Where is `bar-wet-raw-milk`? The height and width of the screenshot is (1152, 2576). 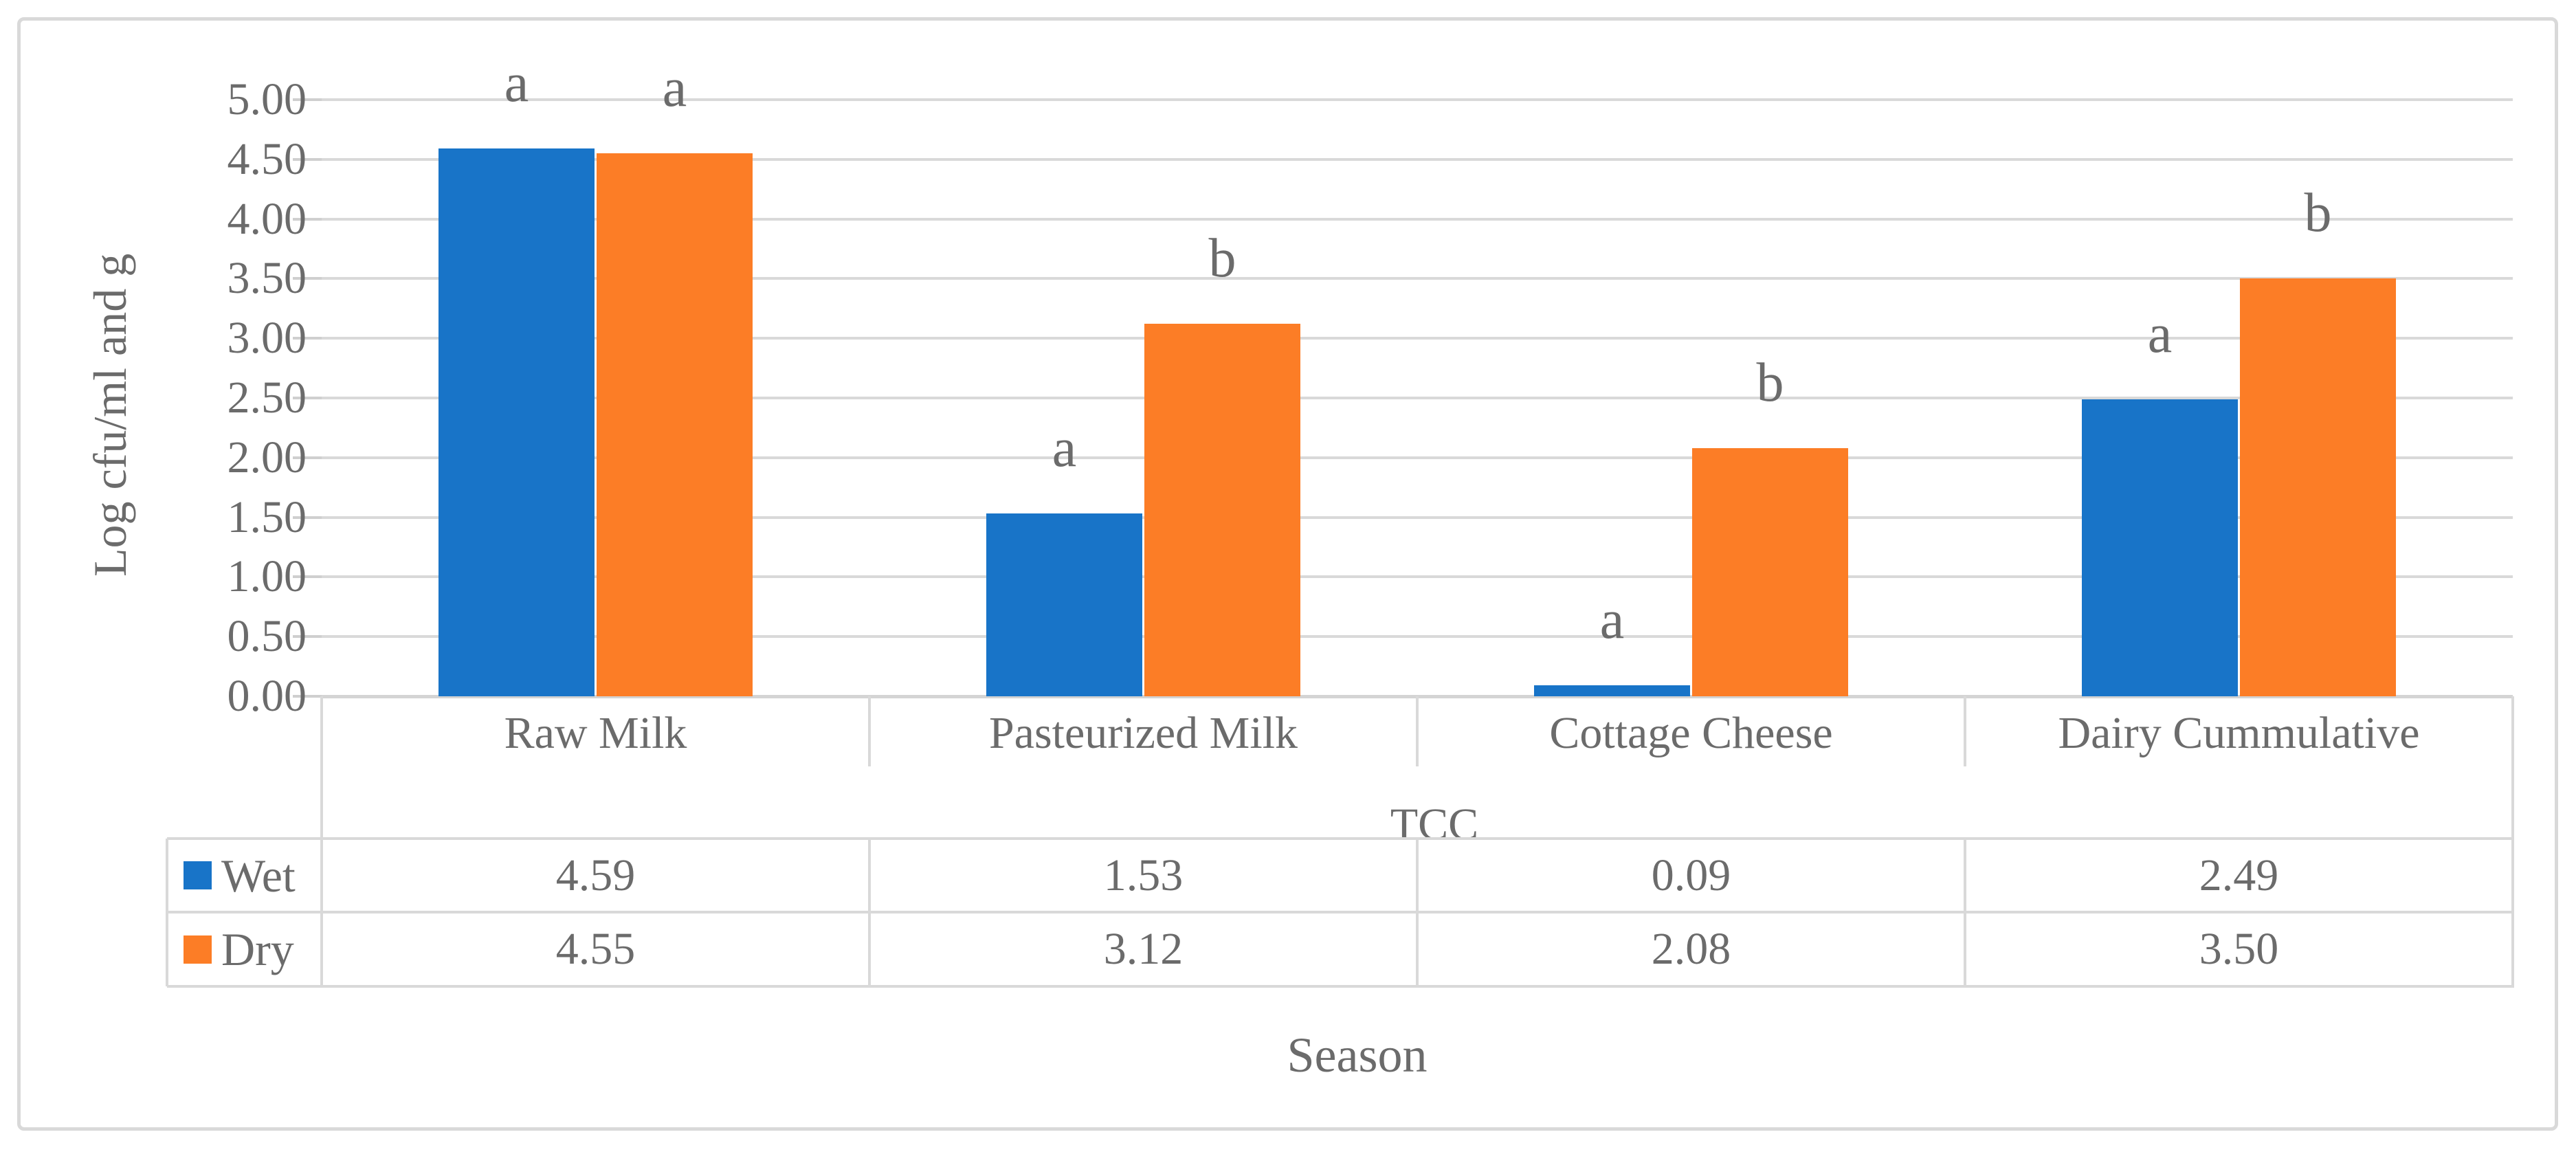
bar-wet-raw-milk is located at coordinates (516, 422).